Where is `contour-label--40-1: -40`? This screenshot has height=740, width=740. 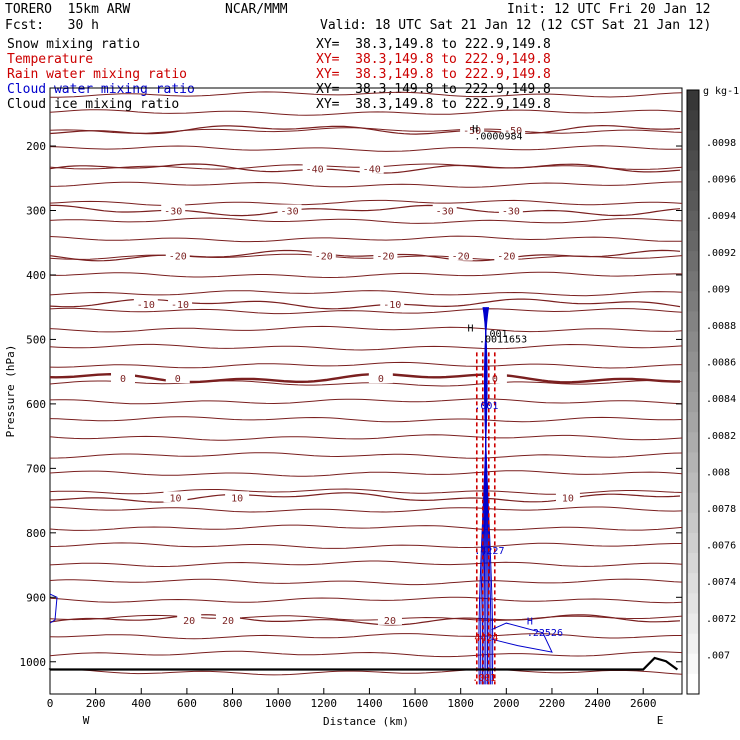
contour-label--40-1: -40 is located at coordinates (372, 170).